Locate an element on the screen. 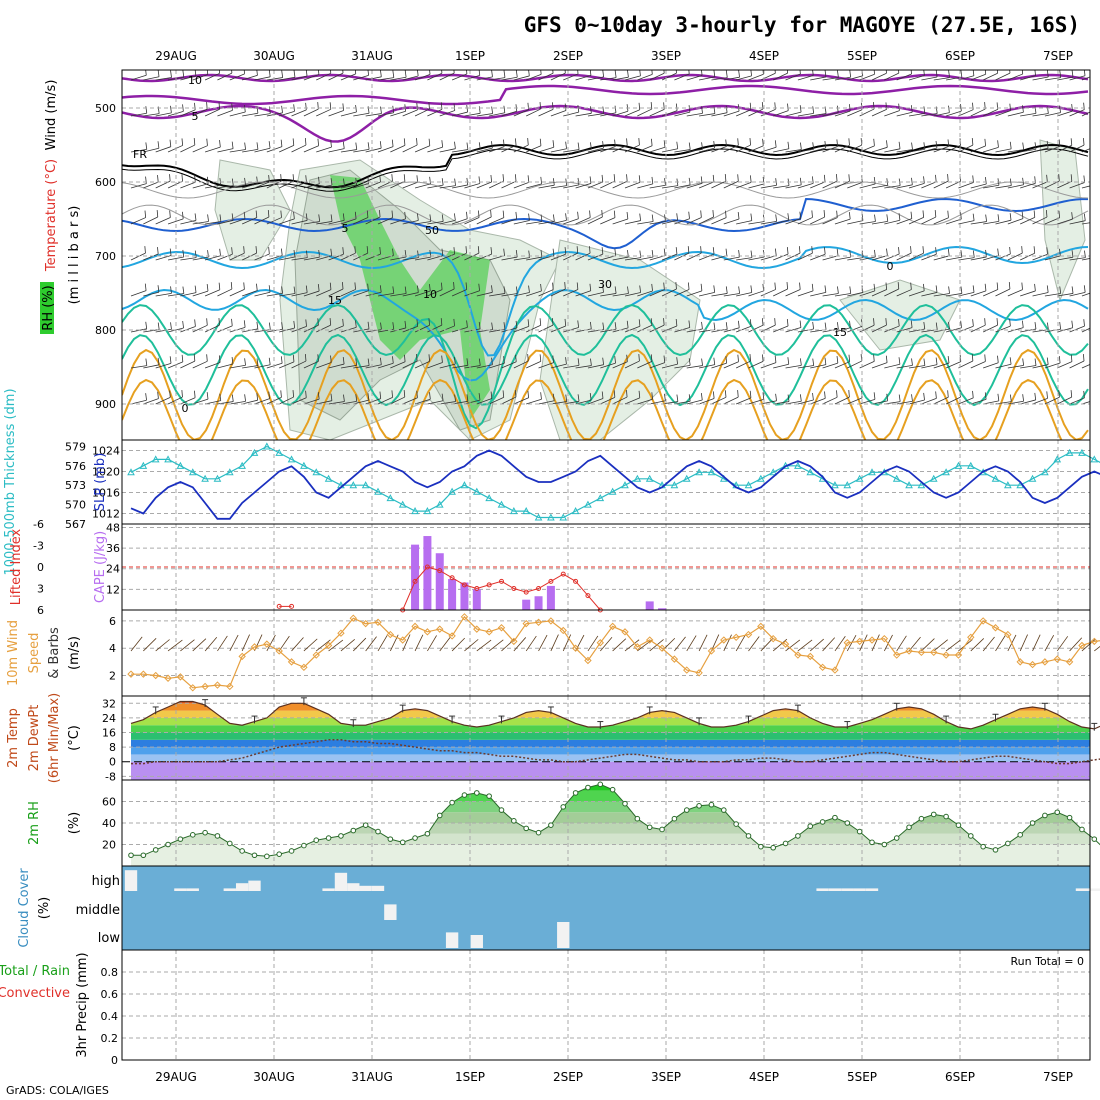 The image size is (1100, 1100). temp-tick: 16 is located at coordinates (109, 733).